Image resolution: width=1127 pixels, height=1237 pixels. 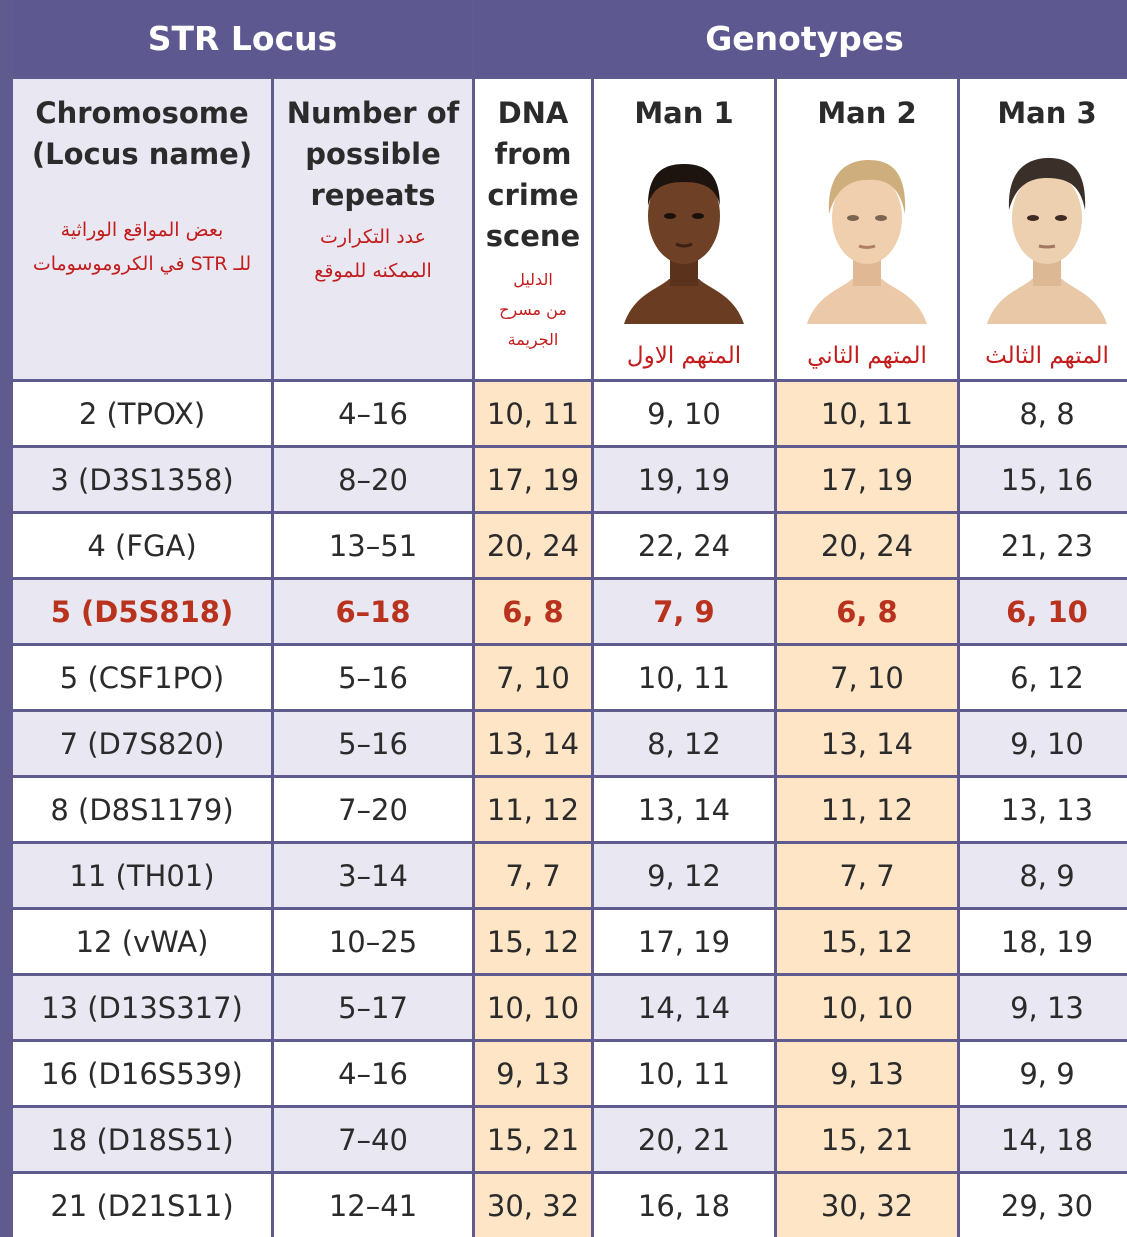 I want to click on man2-genotype-cell: 6, 8, so click(x=867, y=611).